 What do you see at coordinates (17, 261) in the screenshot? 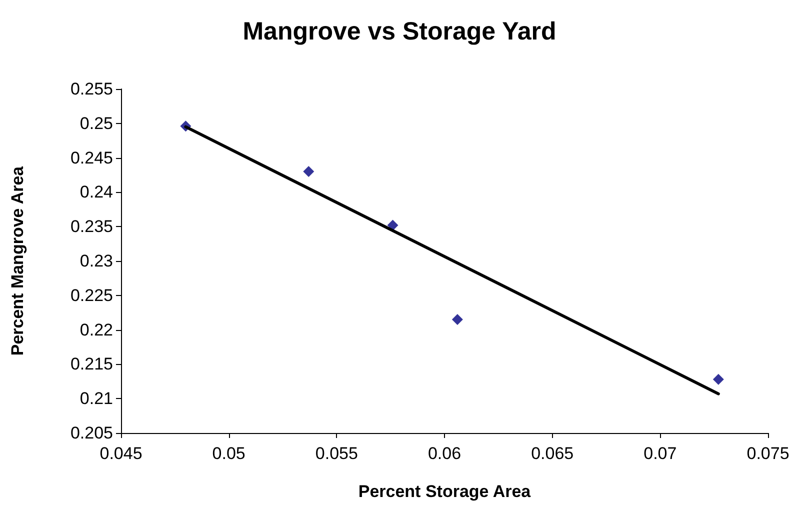
I see `y-axis-title: Percent Mangrove Area` at bounding box center [17, 261].